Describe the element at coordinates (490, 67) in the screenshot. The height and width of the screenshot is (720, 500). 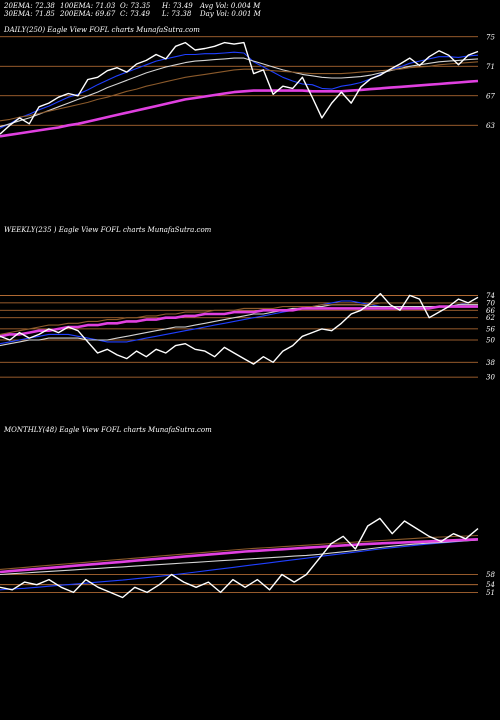
I see `y-tick-label: 71` at that location.